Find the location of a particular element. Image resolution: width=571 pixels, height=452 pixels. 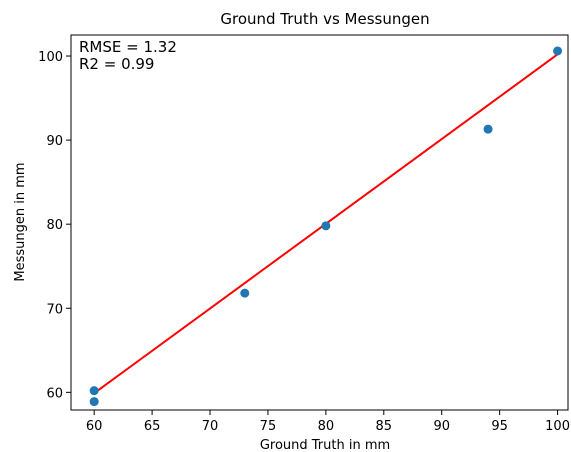

r2-annotation: R2 = 0.99 is located at coordinates (116, 64).